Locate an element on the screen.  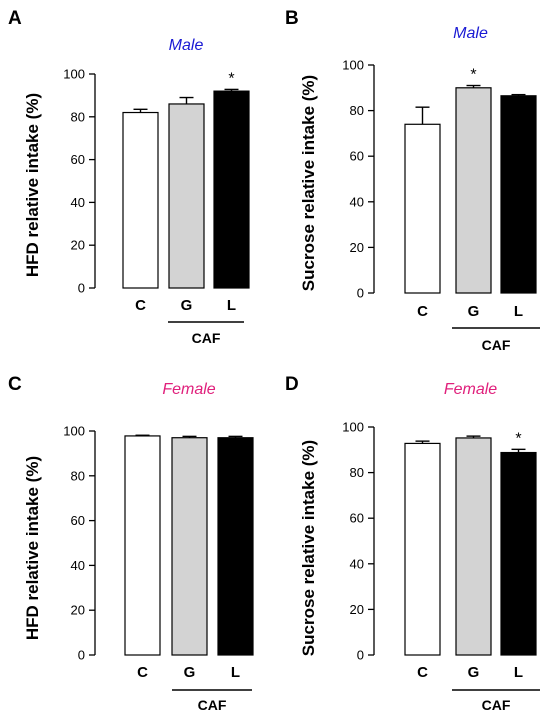
panel-letter: B is located at coordinates (292, 18).